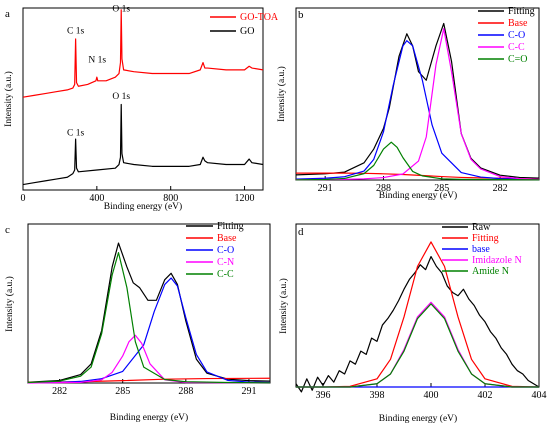 The height and width of the screenshot is (434, 550). I want to click on panel-a-tag: a, so click(7, 14).